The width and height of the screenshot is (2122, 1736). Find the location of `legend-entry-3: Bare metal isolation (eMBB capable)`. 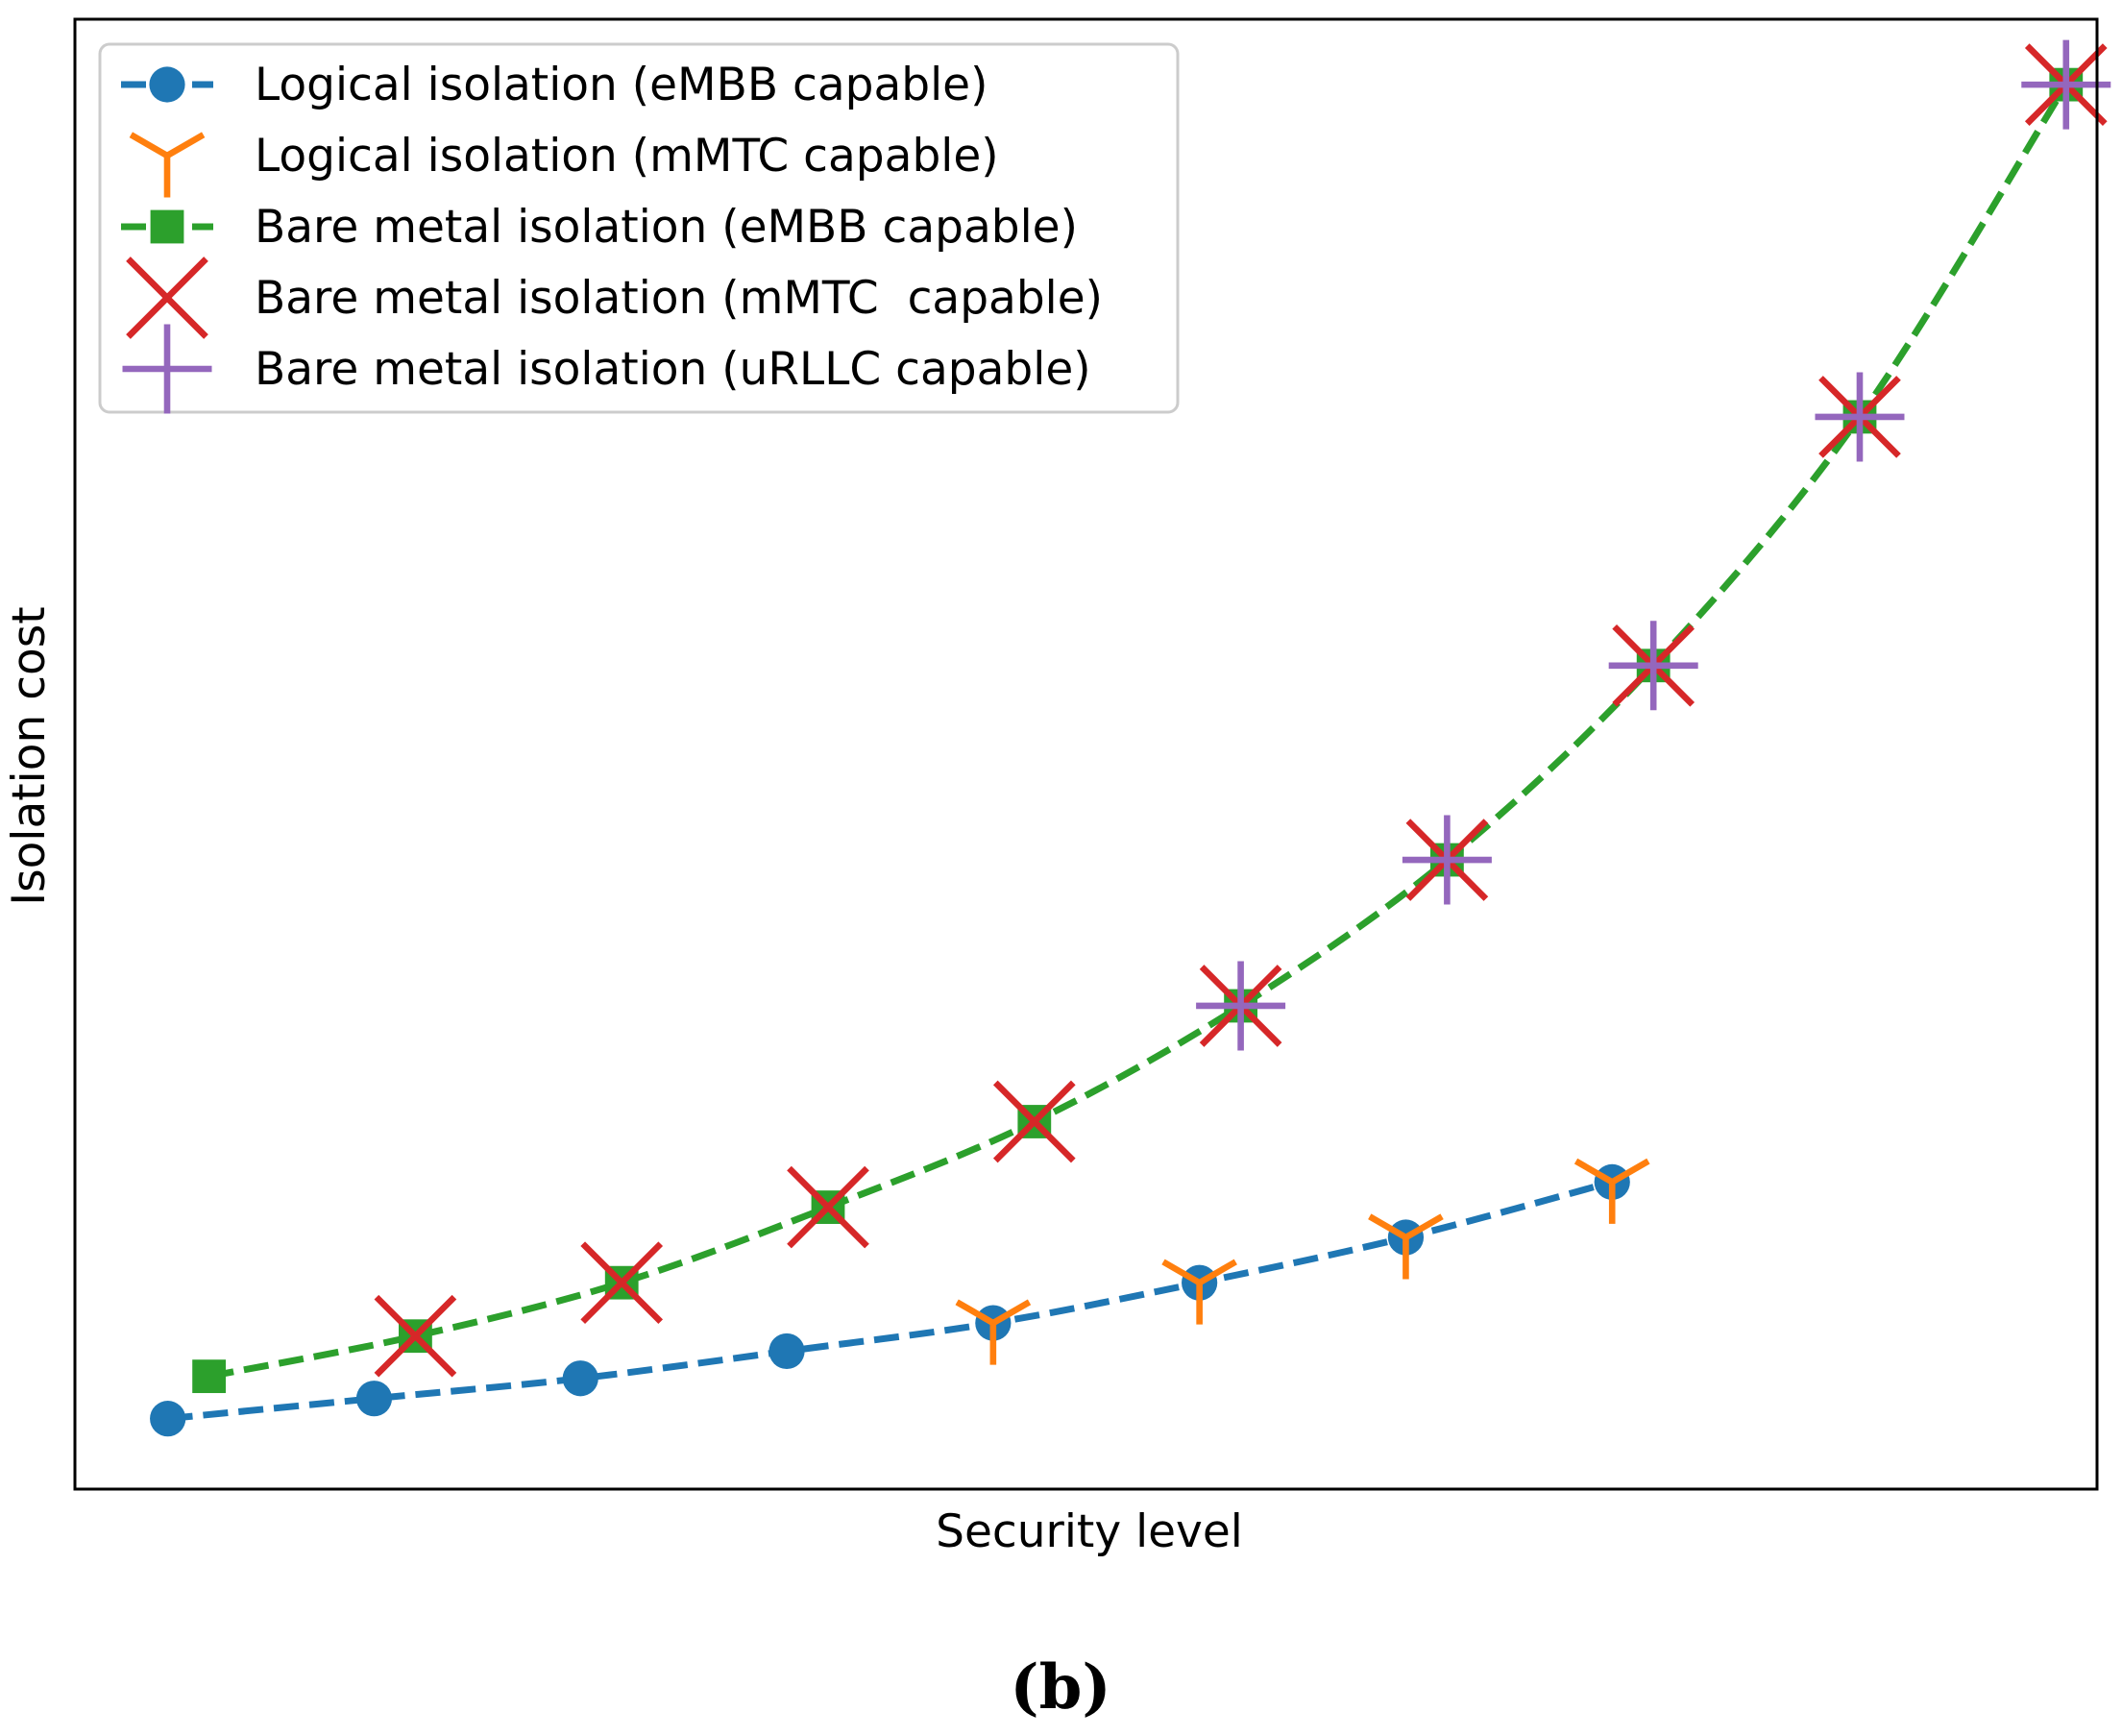

legend-entry-3: Bare metal isolation (eMBB capable) is located at coordinates (599, 227).